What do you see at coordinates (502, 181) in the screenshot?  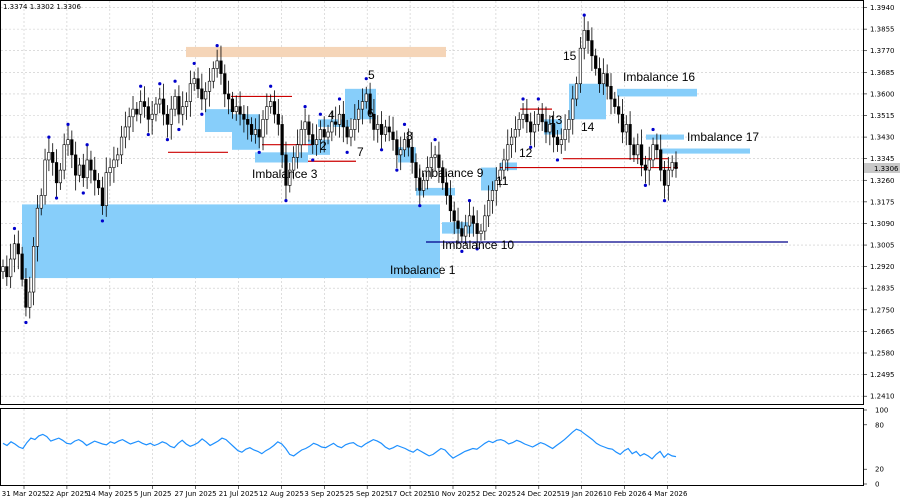 I see `label-11: 11` at bounding box center [502, 181].